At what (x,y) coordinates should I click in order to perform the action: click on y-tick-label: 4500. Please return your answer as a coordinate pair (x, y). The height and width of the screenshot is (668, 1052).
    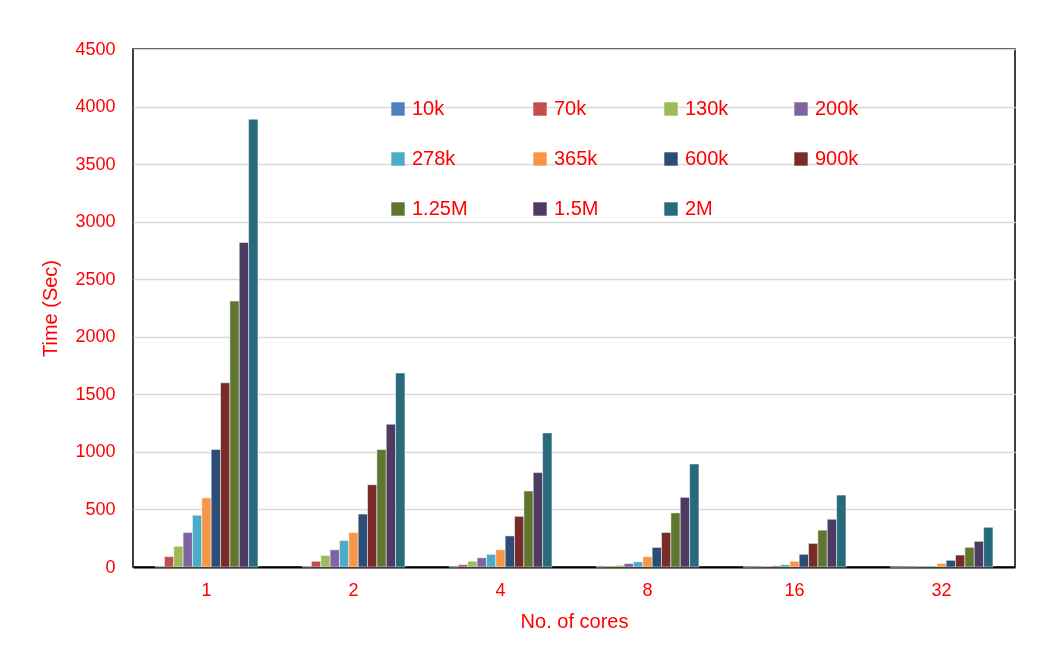
    Looking at the image, I should click on (95, 48).